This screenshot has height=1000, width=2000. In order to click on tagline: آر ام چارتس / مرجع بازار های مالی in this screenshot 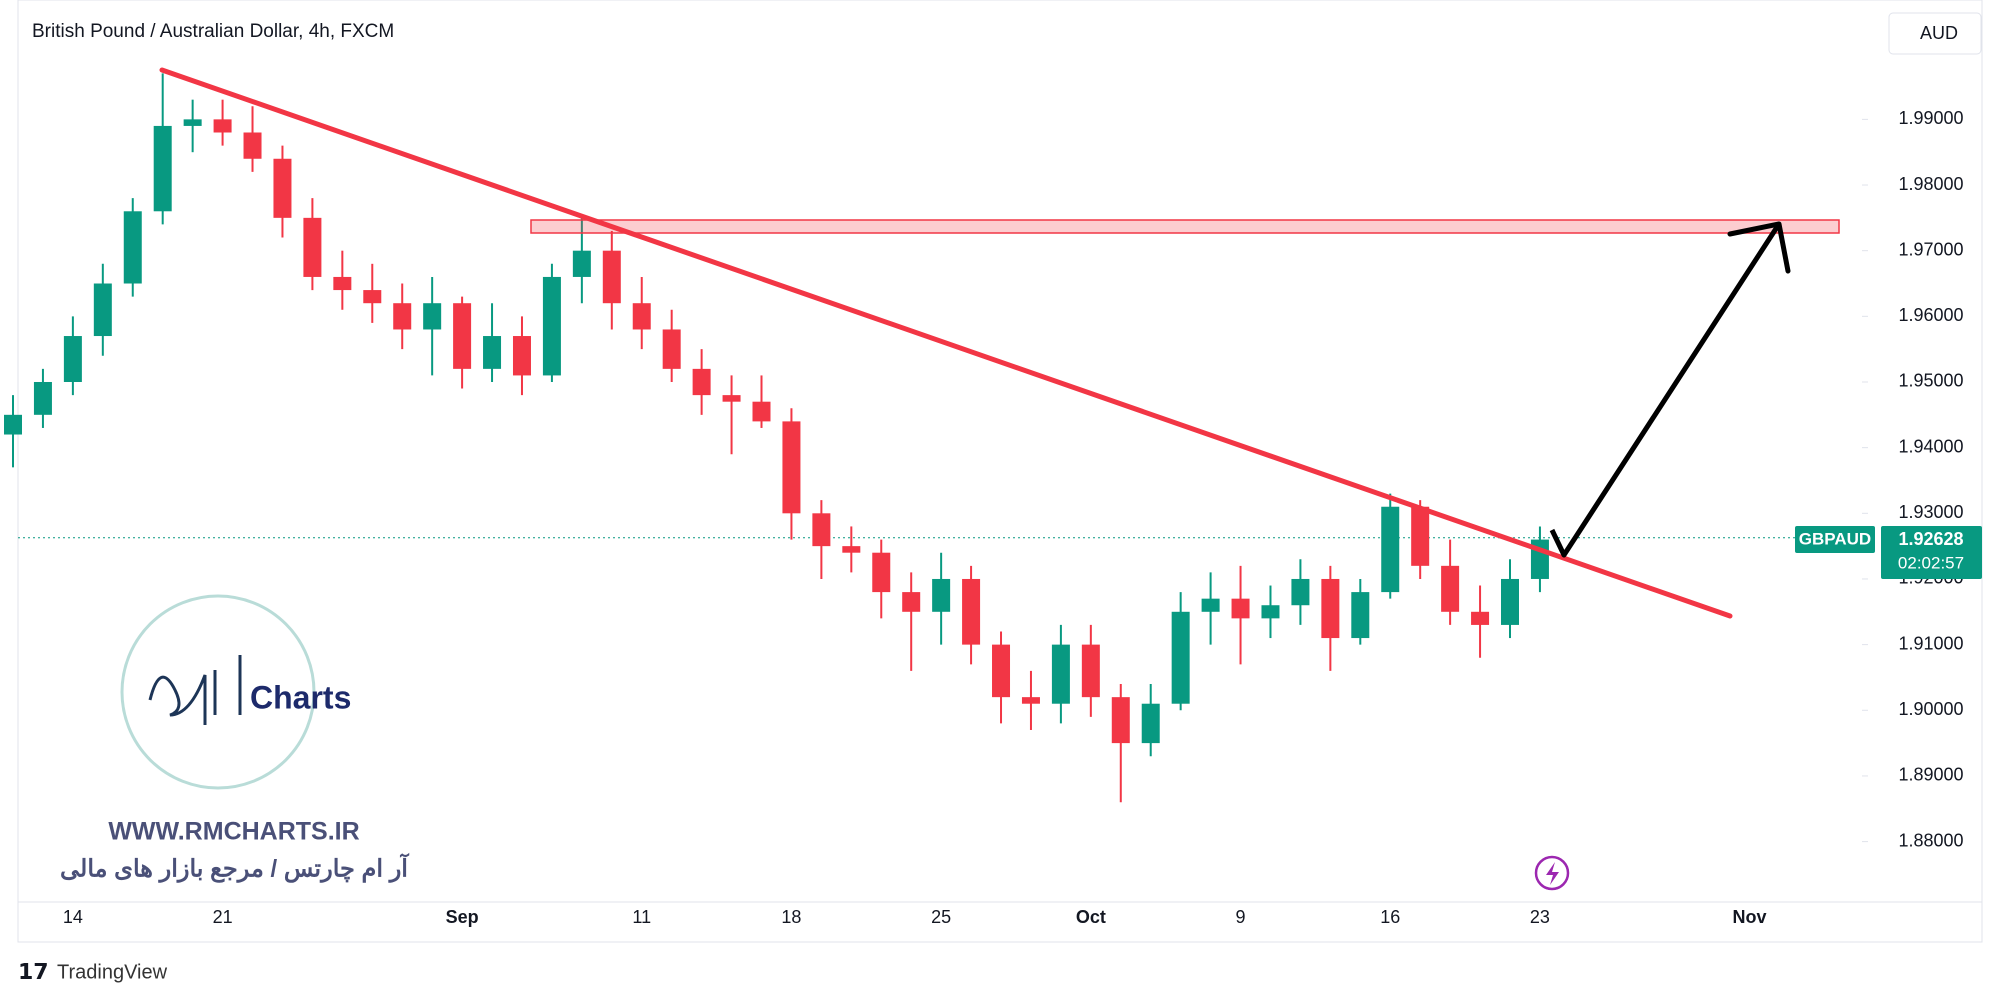, I will do `click(234, 867)`.